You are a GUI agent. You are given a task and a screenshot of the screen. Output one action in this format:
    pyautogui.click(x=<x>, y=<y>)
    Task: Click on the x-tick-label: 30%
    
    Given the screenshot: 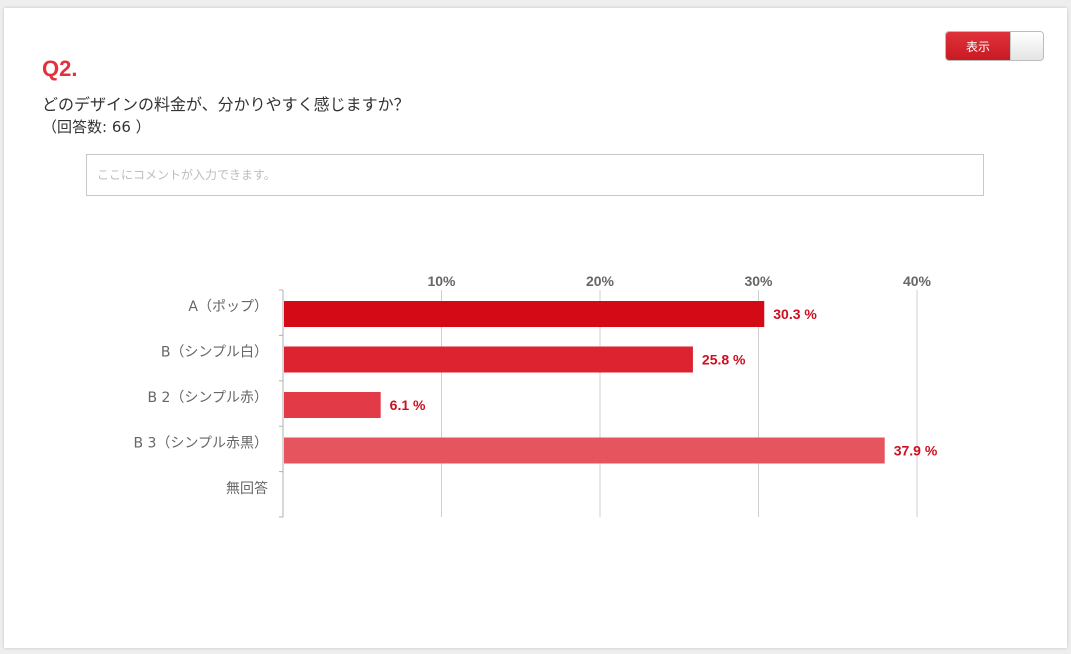 What is the action you would take?
    pyautogui.click(x=758, y=281)
    